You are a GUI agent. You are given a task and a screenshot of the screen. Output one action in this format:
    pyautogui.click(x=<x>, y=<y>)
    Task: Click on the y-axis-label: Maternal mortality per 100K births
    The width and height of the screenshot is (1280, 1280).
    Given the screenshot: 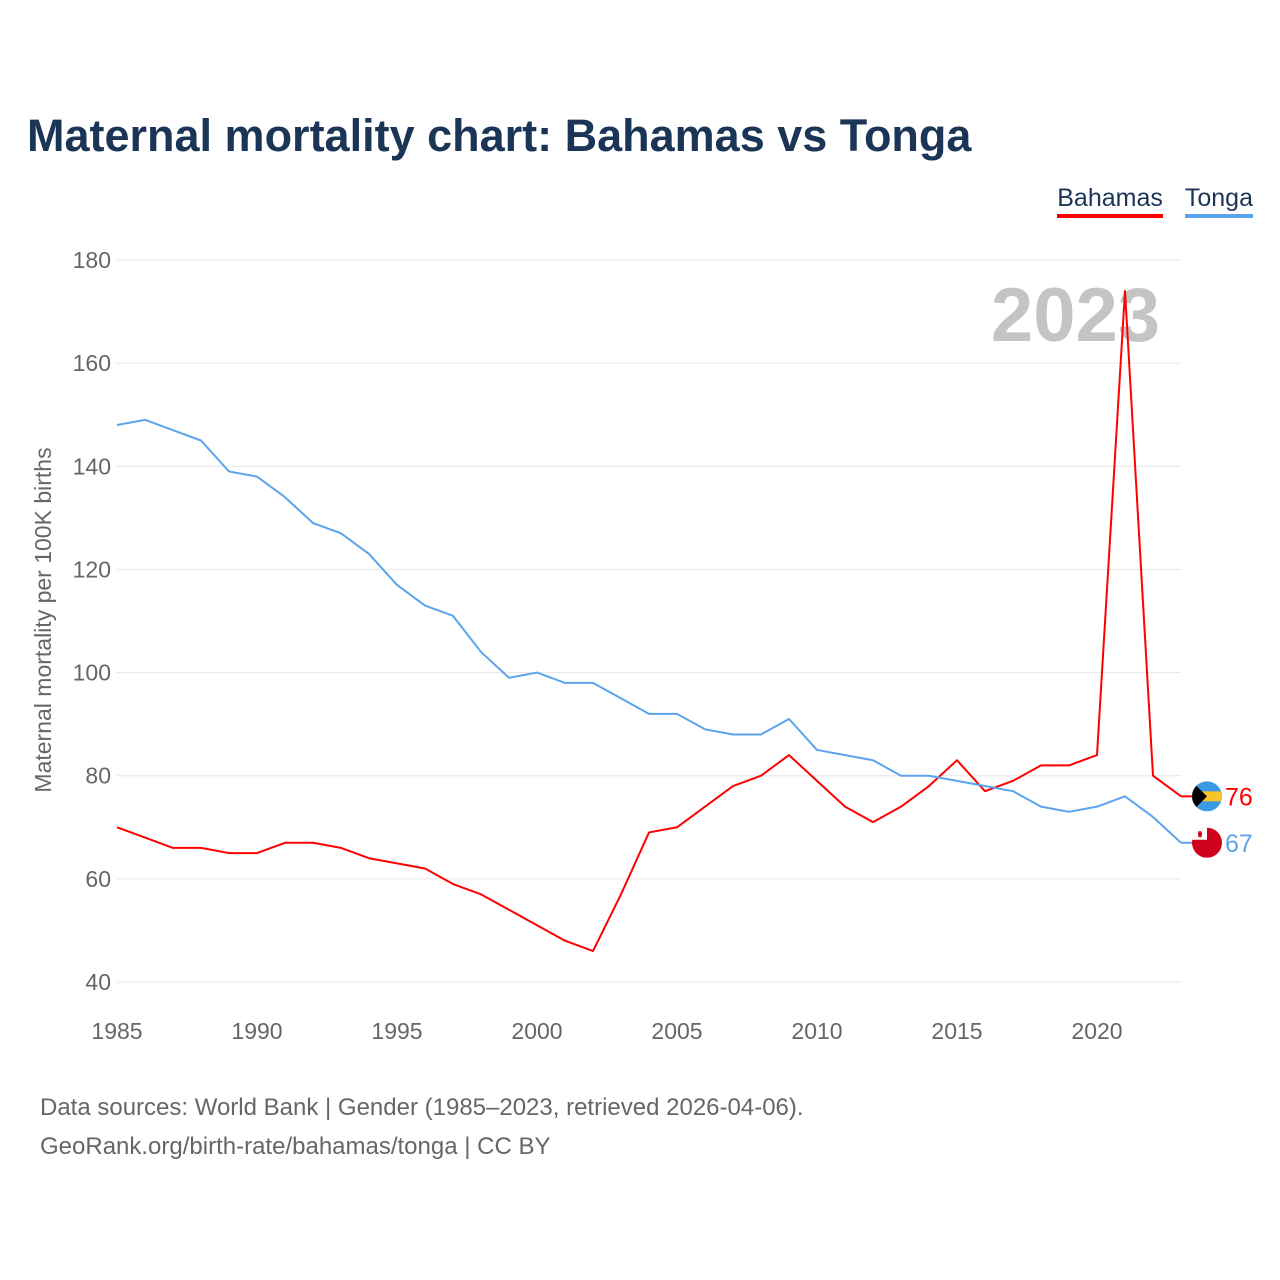 What is the action you would take?
    pyautogui.click(x=43, y=619)
    